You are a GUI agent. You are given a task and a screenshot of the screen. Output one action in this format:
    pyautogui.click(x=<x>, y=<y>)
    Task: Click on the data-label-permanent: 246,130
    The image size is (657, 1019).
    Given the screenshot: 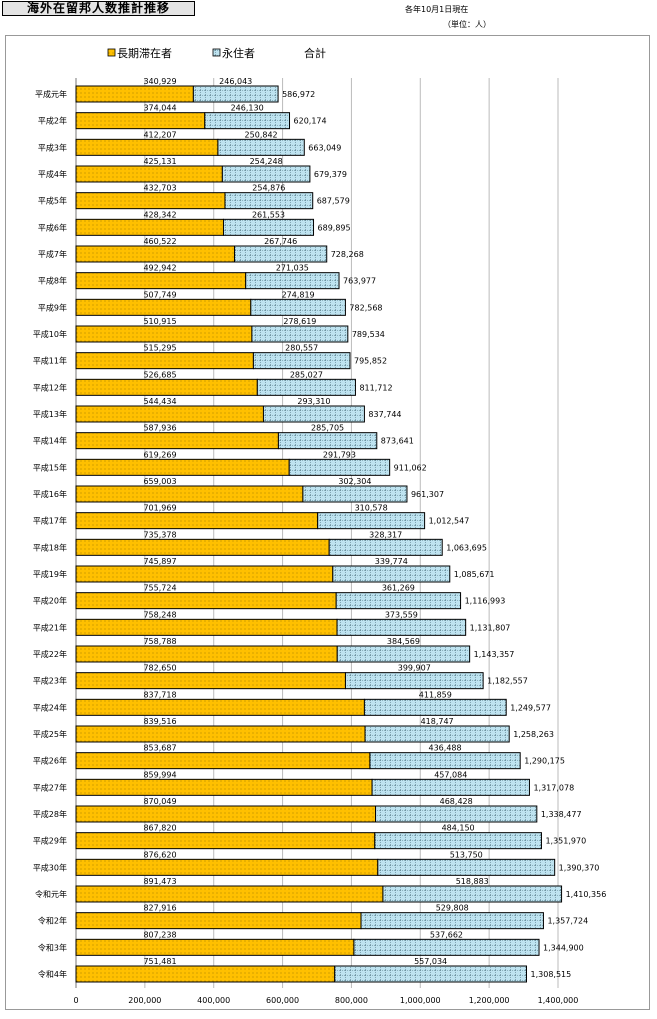 What is the action you would take?
    pyautogui.click(x=247, y=108)
    